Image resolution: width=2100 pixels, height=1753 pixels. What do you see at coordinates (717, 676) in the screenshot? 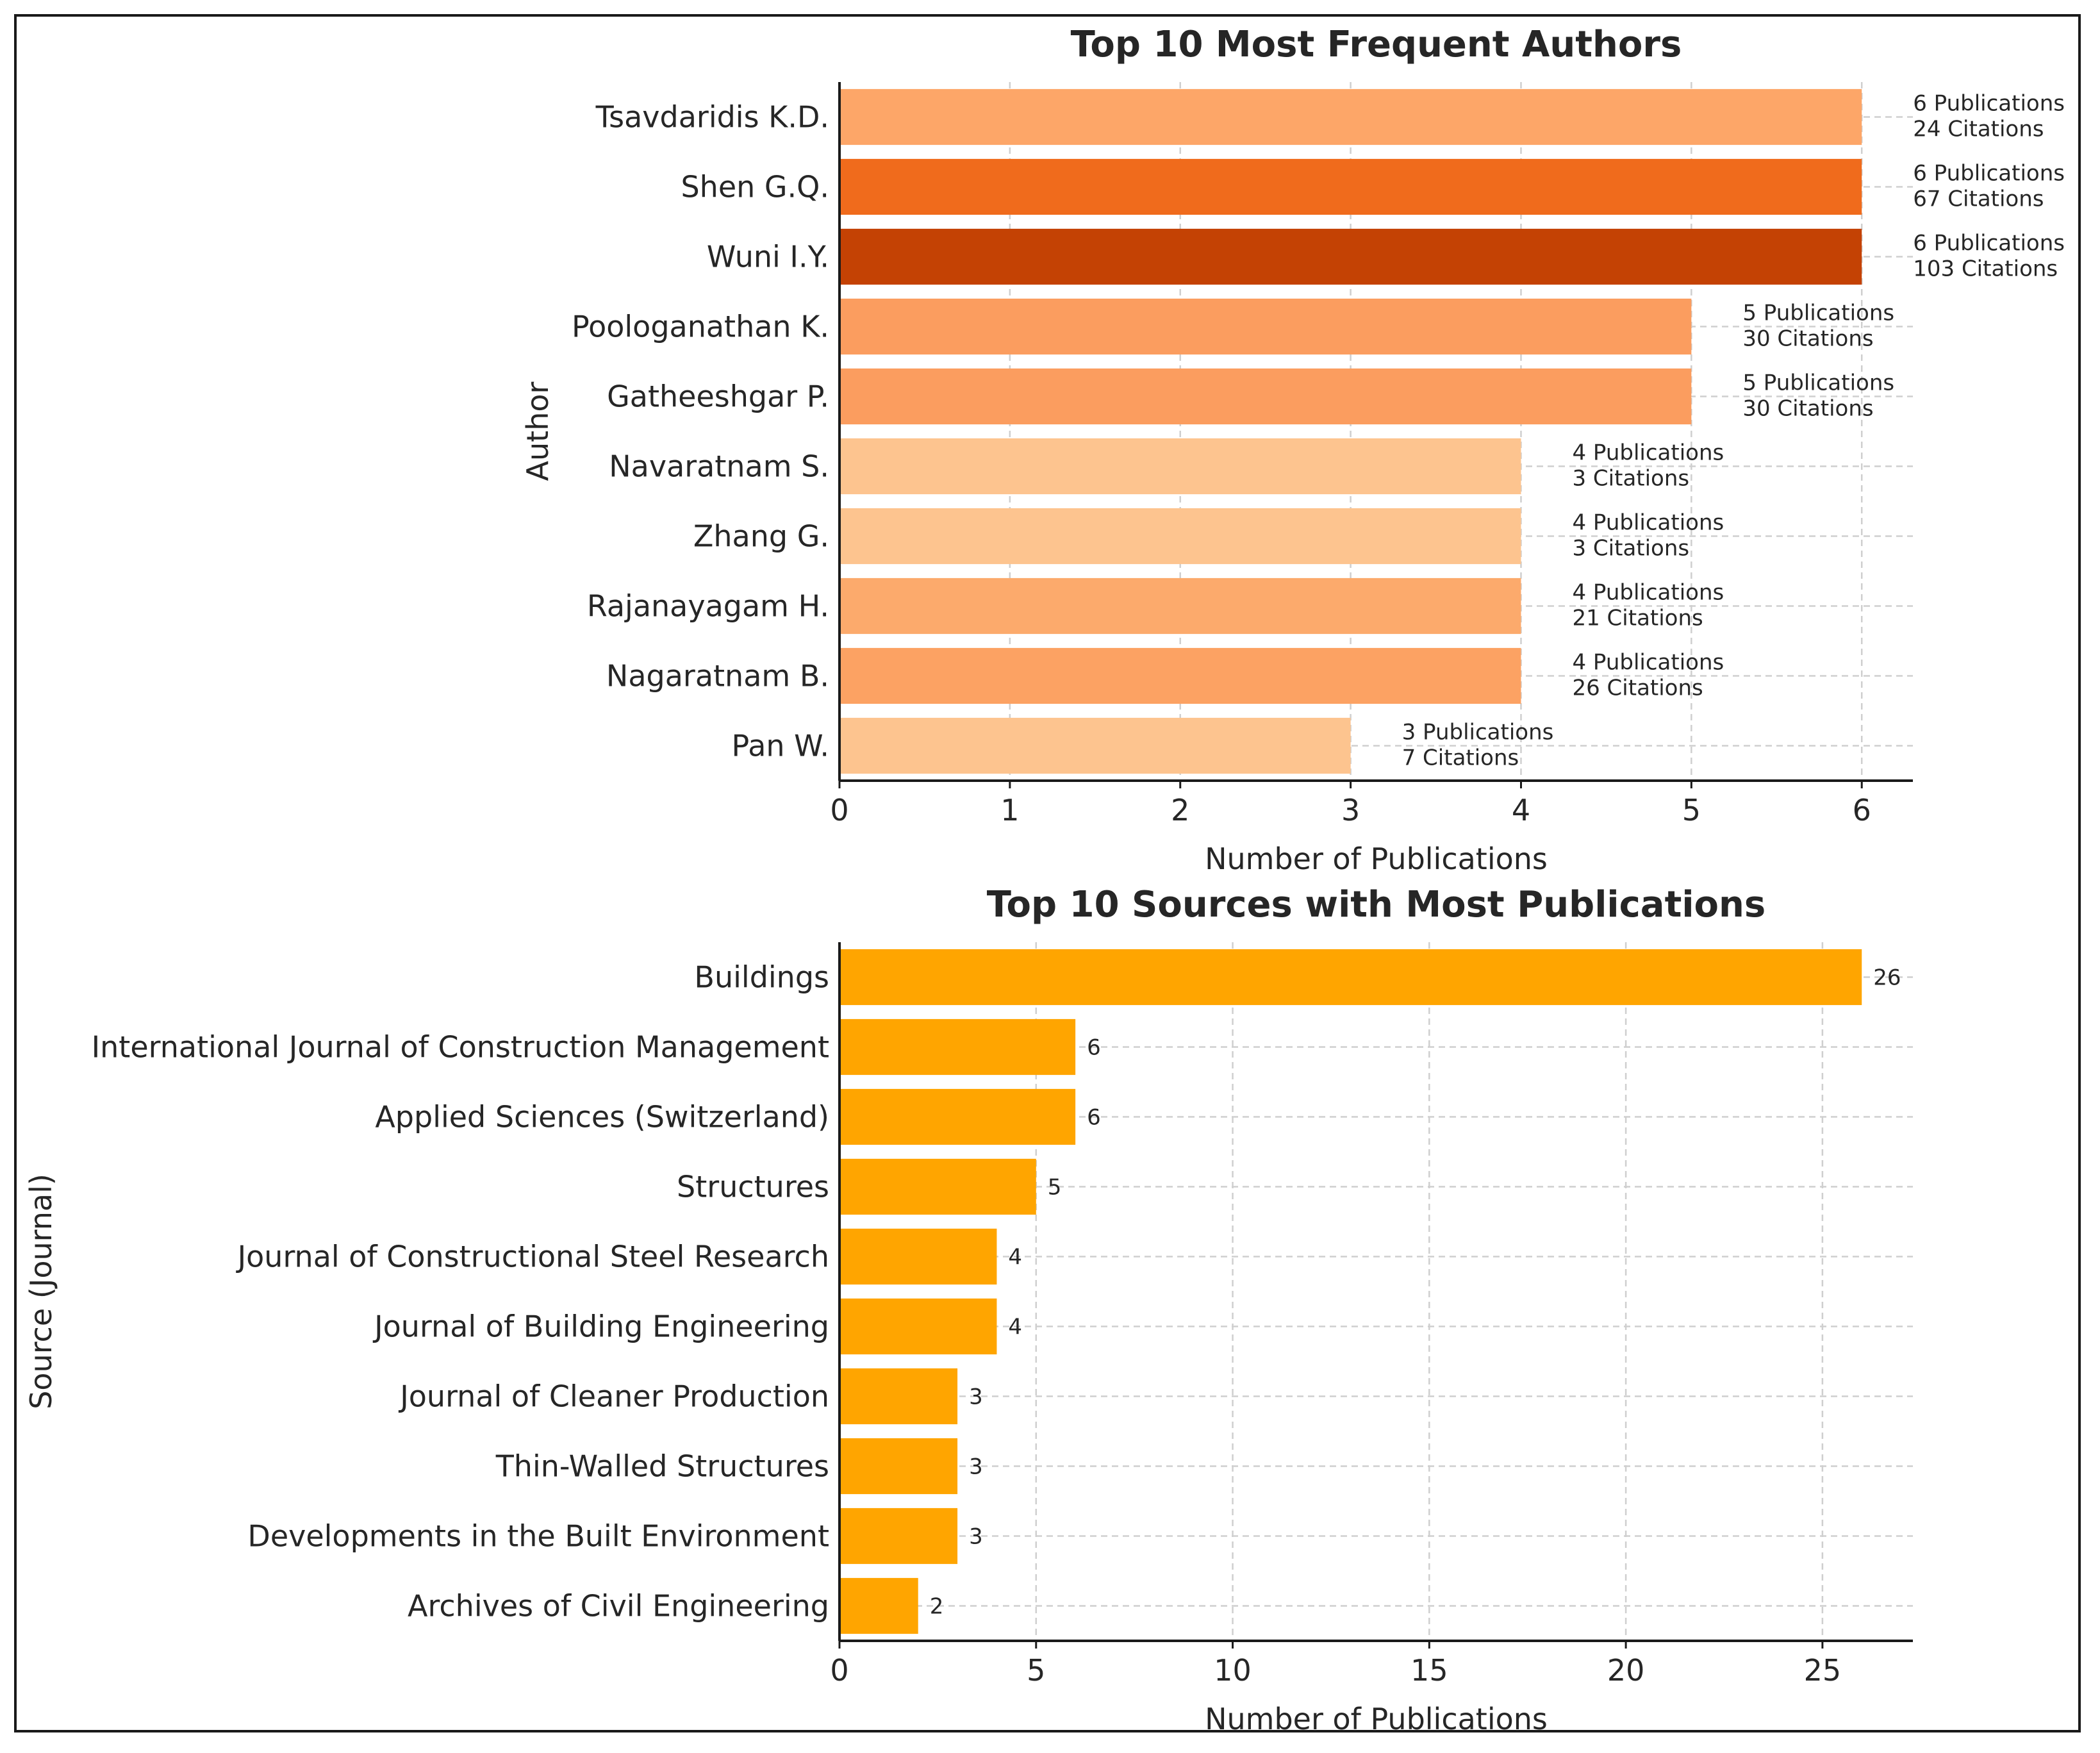
I see `category-tick-label: Nagaratnam B.` at bounding box center [717, 676].